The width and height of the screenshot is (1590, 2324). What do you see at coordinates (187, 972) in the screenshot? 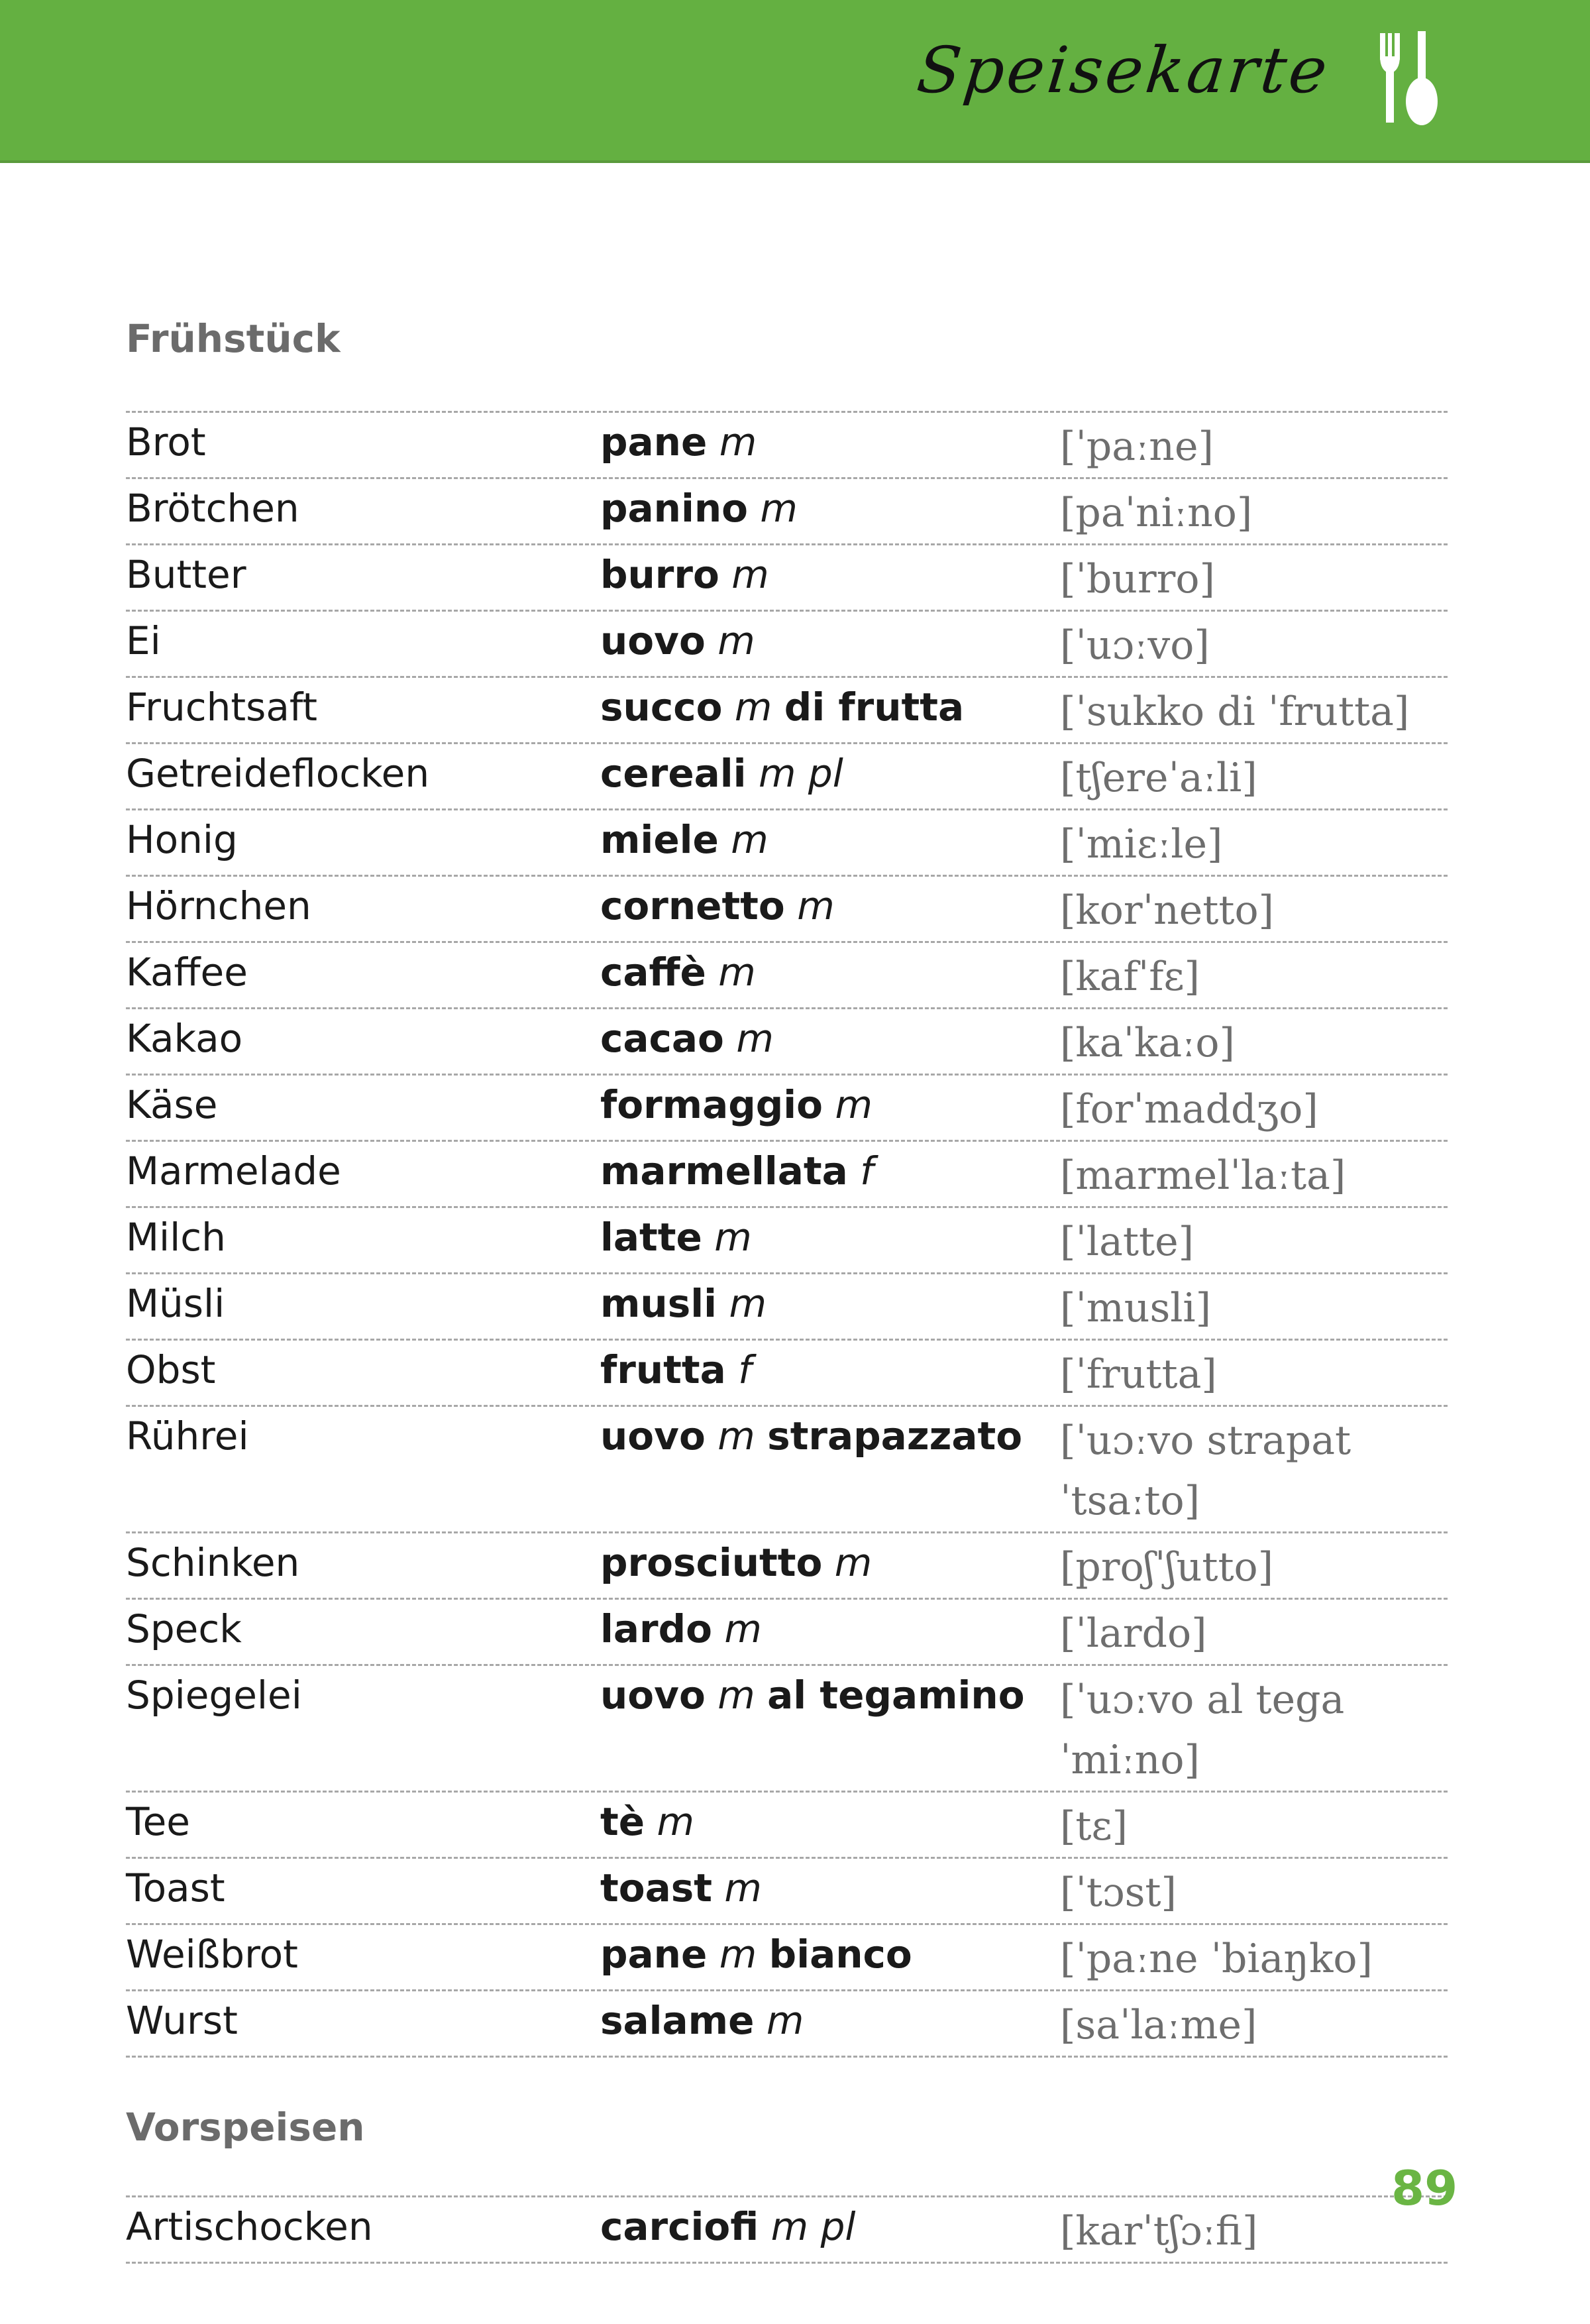
I see `german-term: Kaffee` at bounding box center [187, 972].